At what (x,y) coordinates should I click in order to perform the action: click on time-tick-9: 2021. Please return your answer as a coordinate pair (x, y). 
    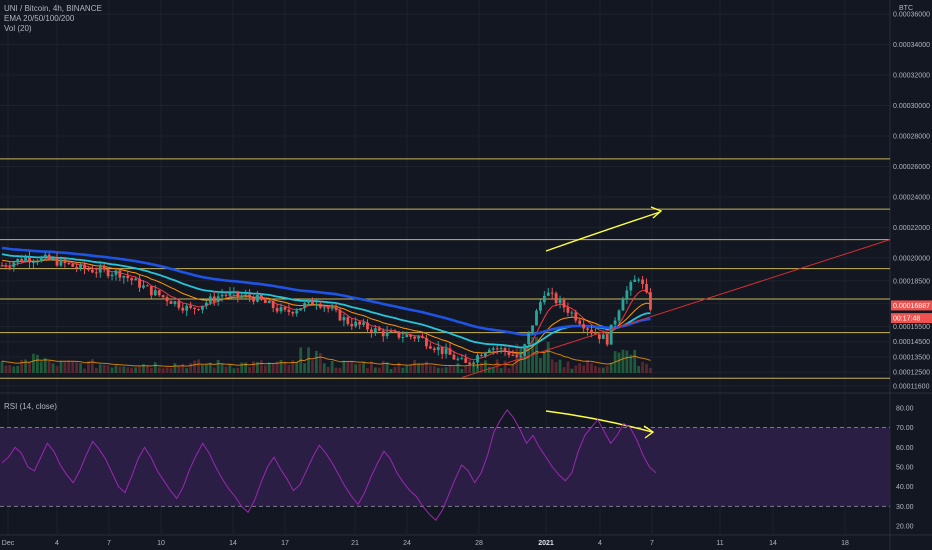
    Looking at the image, I should click on (546, 543).